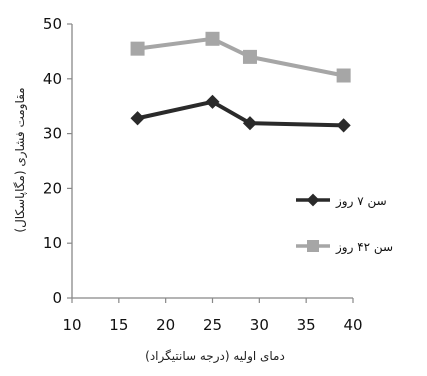  Describe the element at coordinates (361, 201) in the screenshot. I see `legend-label-7day: سن ۷ روز` at that location.